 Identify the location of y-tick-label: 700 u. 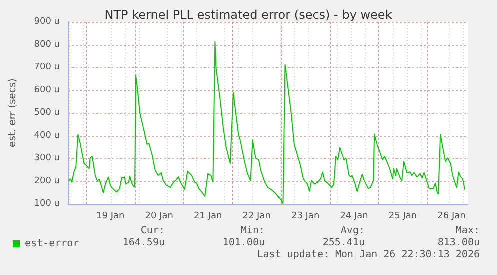
(47, 67).